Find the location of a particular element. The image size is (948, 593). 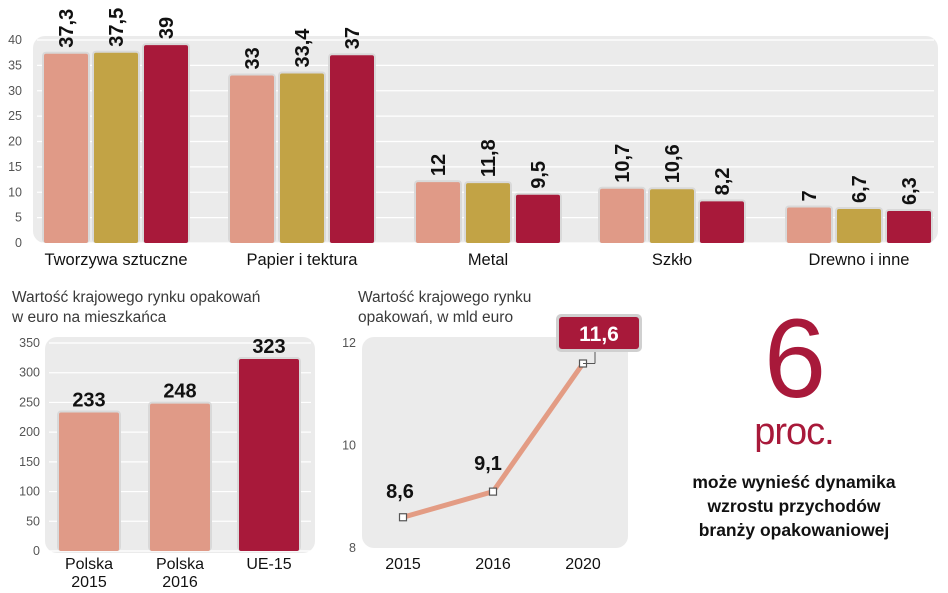

chart-2-y-tick-label: 150 is located at coordinates (29, 462).